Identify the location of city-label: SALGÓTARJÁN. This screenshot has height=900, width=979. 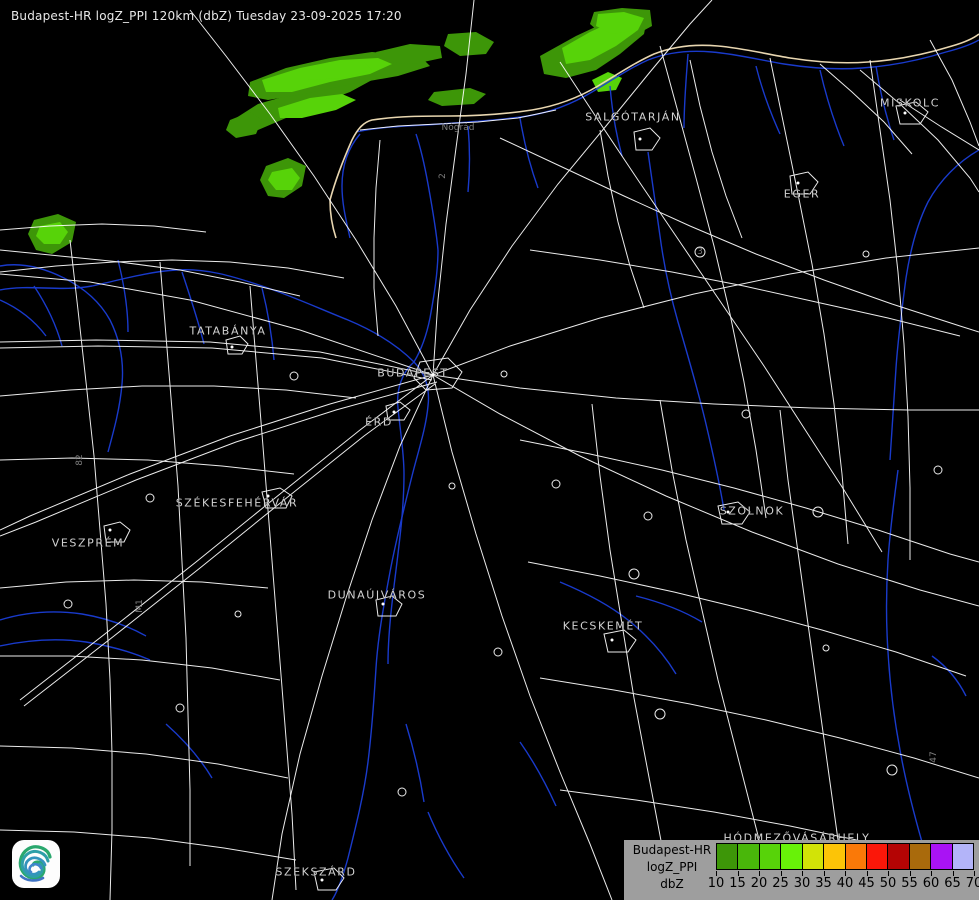
(633, 117).